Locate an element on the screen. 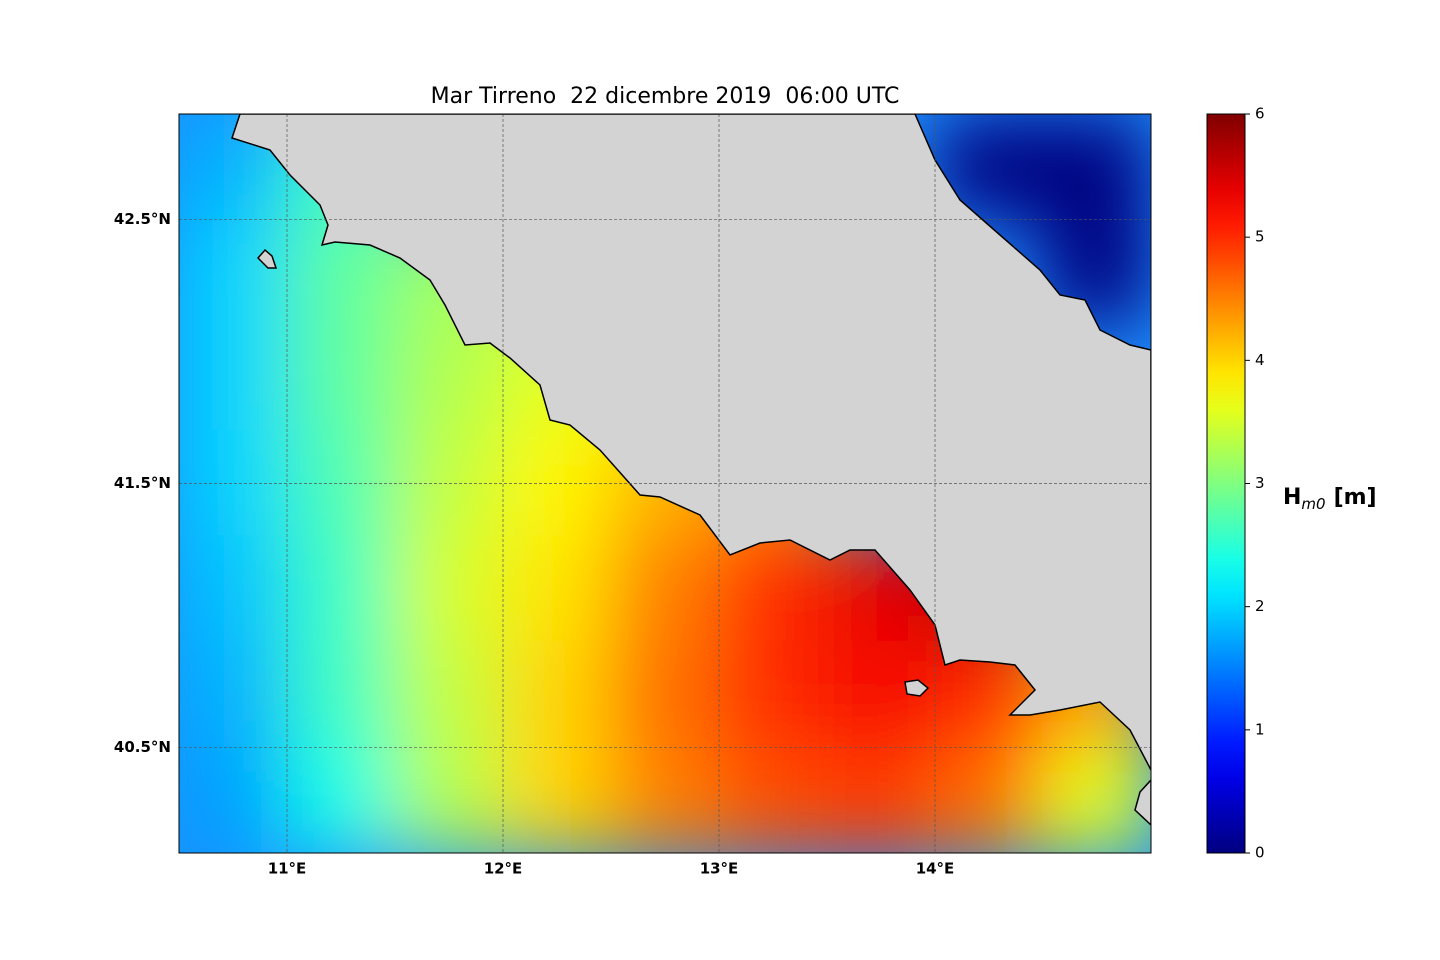  colorbar-symbol: H is located at coordinates (1292, 497).